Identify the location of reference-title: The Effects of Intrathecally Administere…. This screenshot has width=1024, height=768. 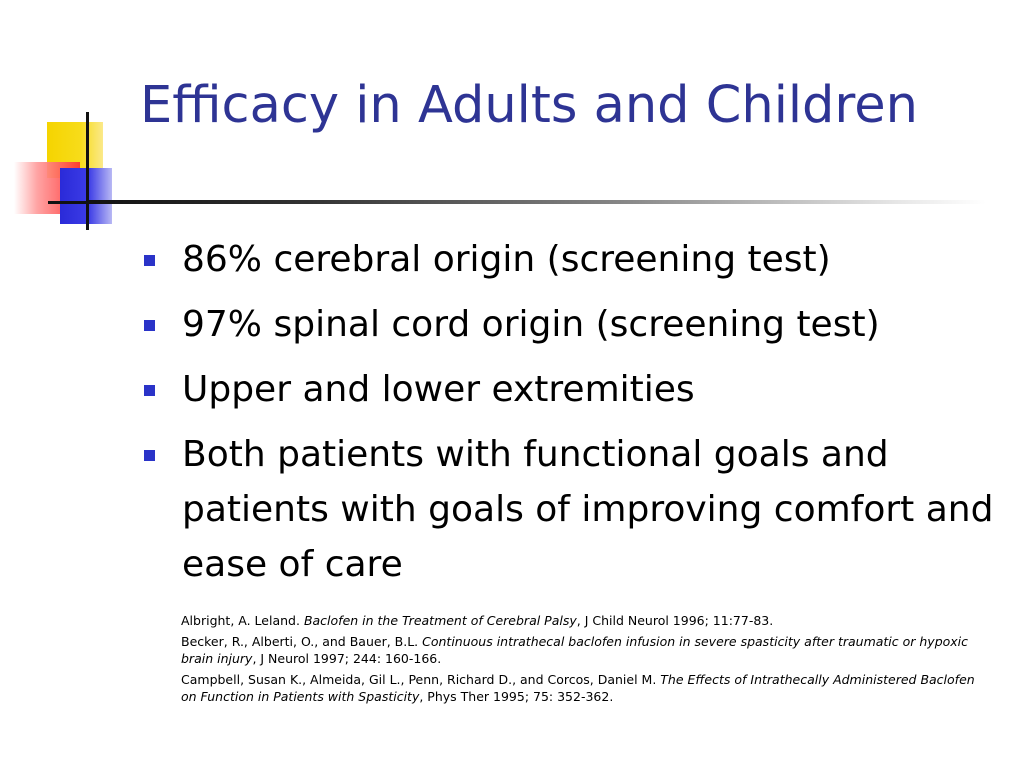
(578, 688).